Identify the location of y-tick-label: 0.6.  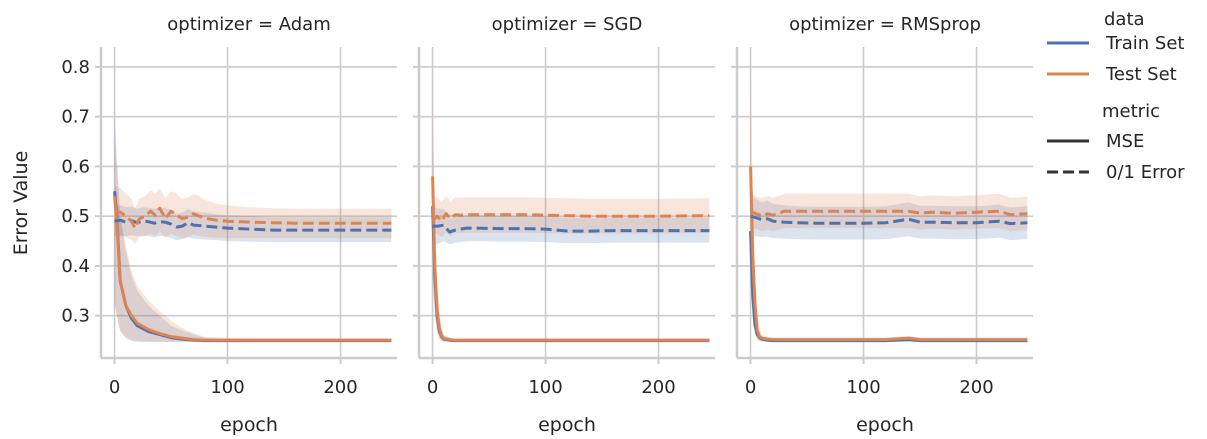
(75, 166).